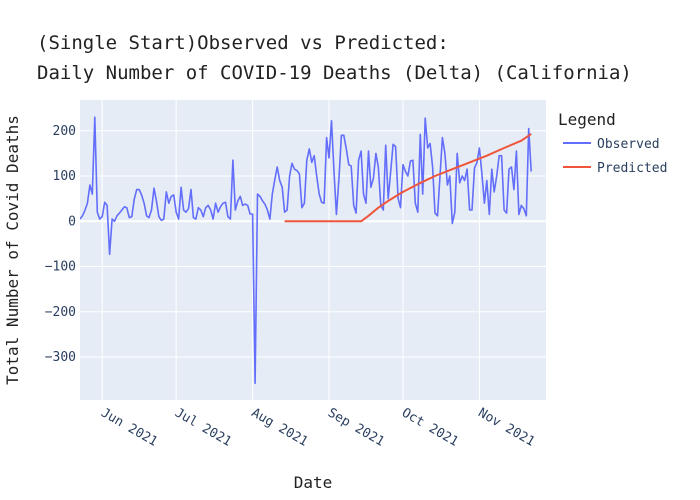 The image size is (700, 500). What do you see at coordinates (280, 427) in the screenshot?
I see `x-tick-label: Aug 2021` at bounding box center [280, 427].